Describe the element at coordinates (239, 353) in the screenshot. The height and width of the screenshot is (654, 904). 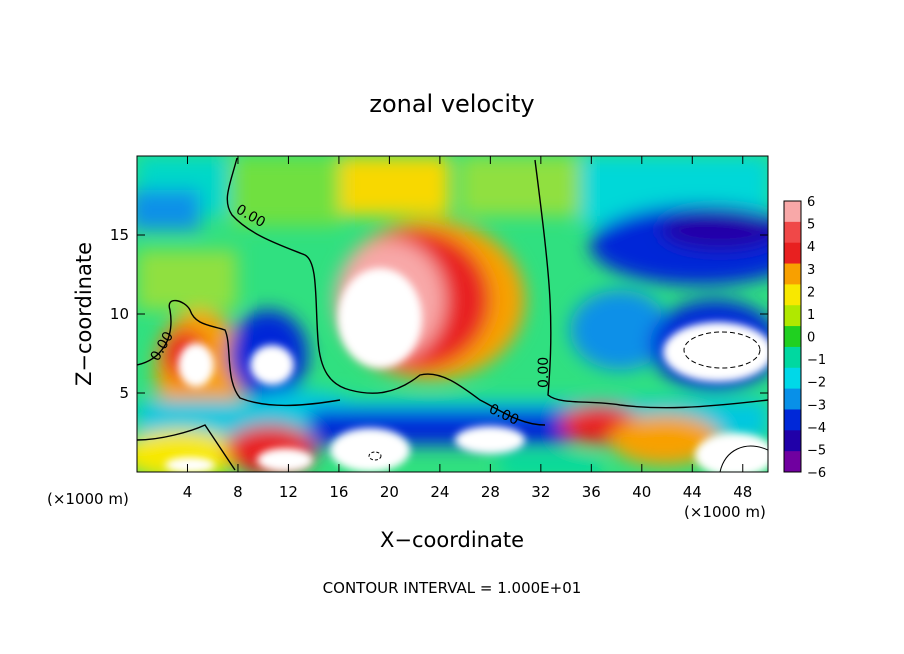
I see `zero-contour-left-lower` at that location.